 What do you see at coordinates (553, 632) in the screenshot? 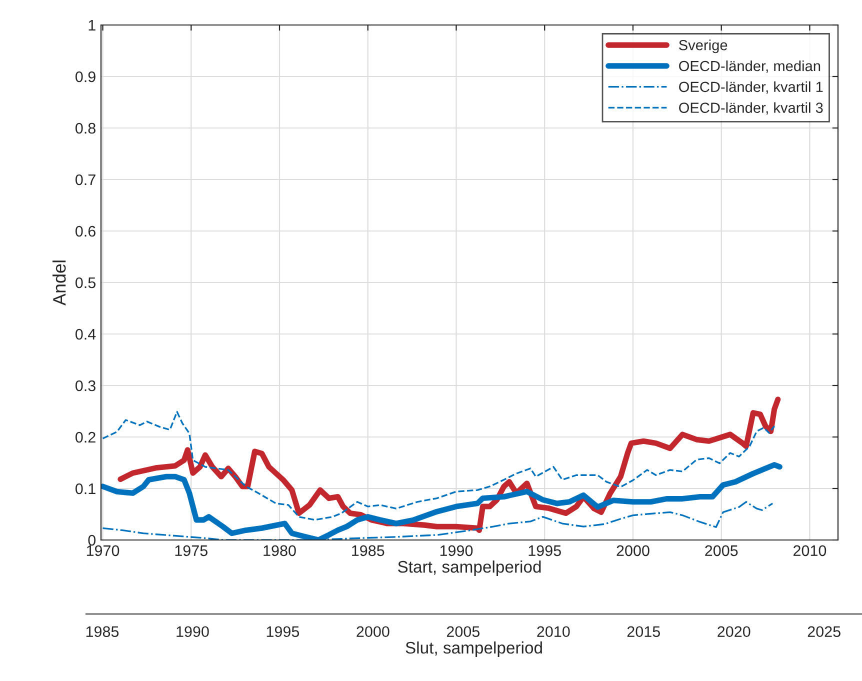
I see `x2-tick-label: 2010` at bounding box center [553, 632].